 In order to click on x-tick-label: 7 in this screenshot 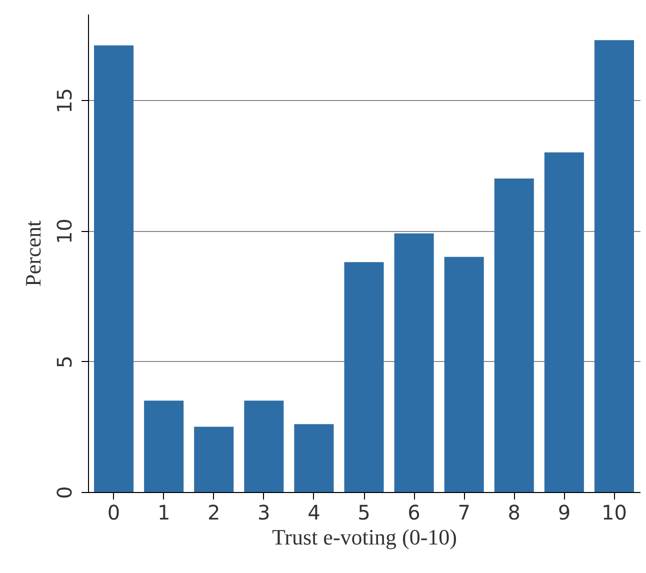, I will do `click(464, 512)`.